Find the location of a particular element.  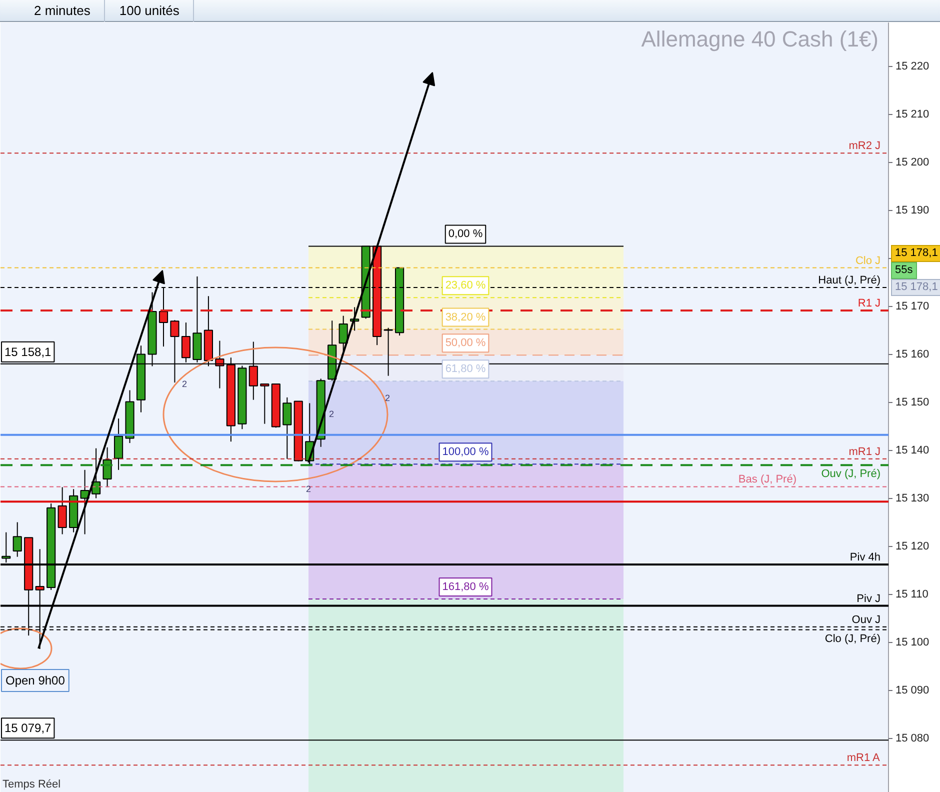

ref-line-label: Bas (J, Pré) is located at coordinates (767, 480).